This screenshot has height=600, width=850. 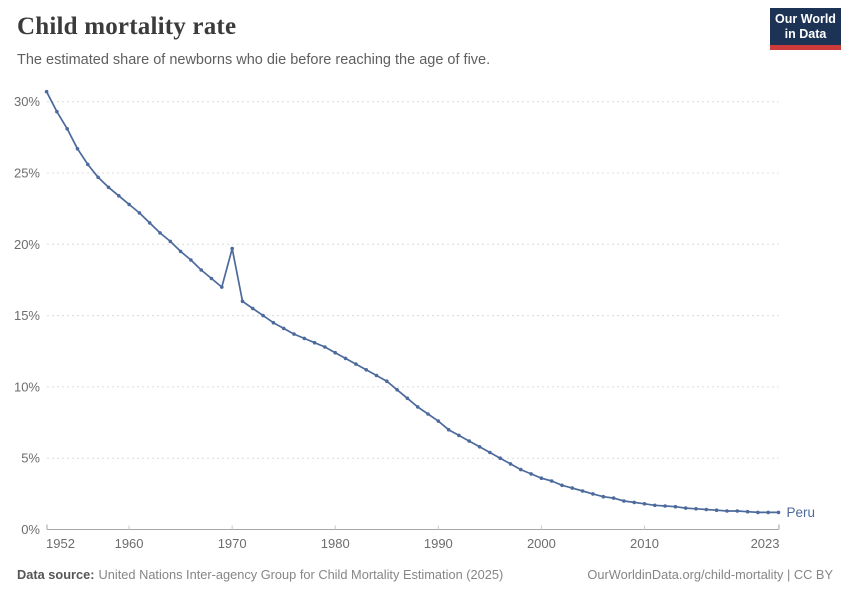 What do you see at coordinates (644, 543) in the screenshot?
I see `x-tick-label: 2010` at bounding box center [644, 543].